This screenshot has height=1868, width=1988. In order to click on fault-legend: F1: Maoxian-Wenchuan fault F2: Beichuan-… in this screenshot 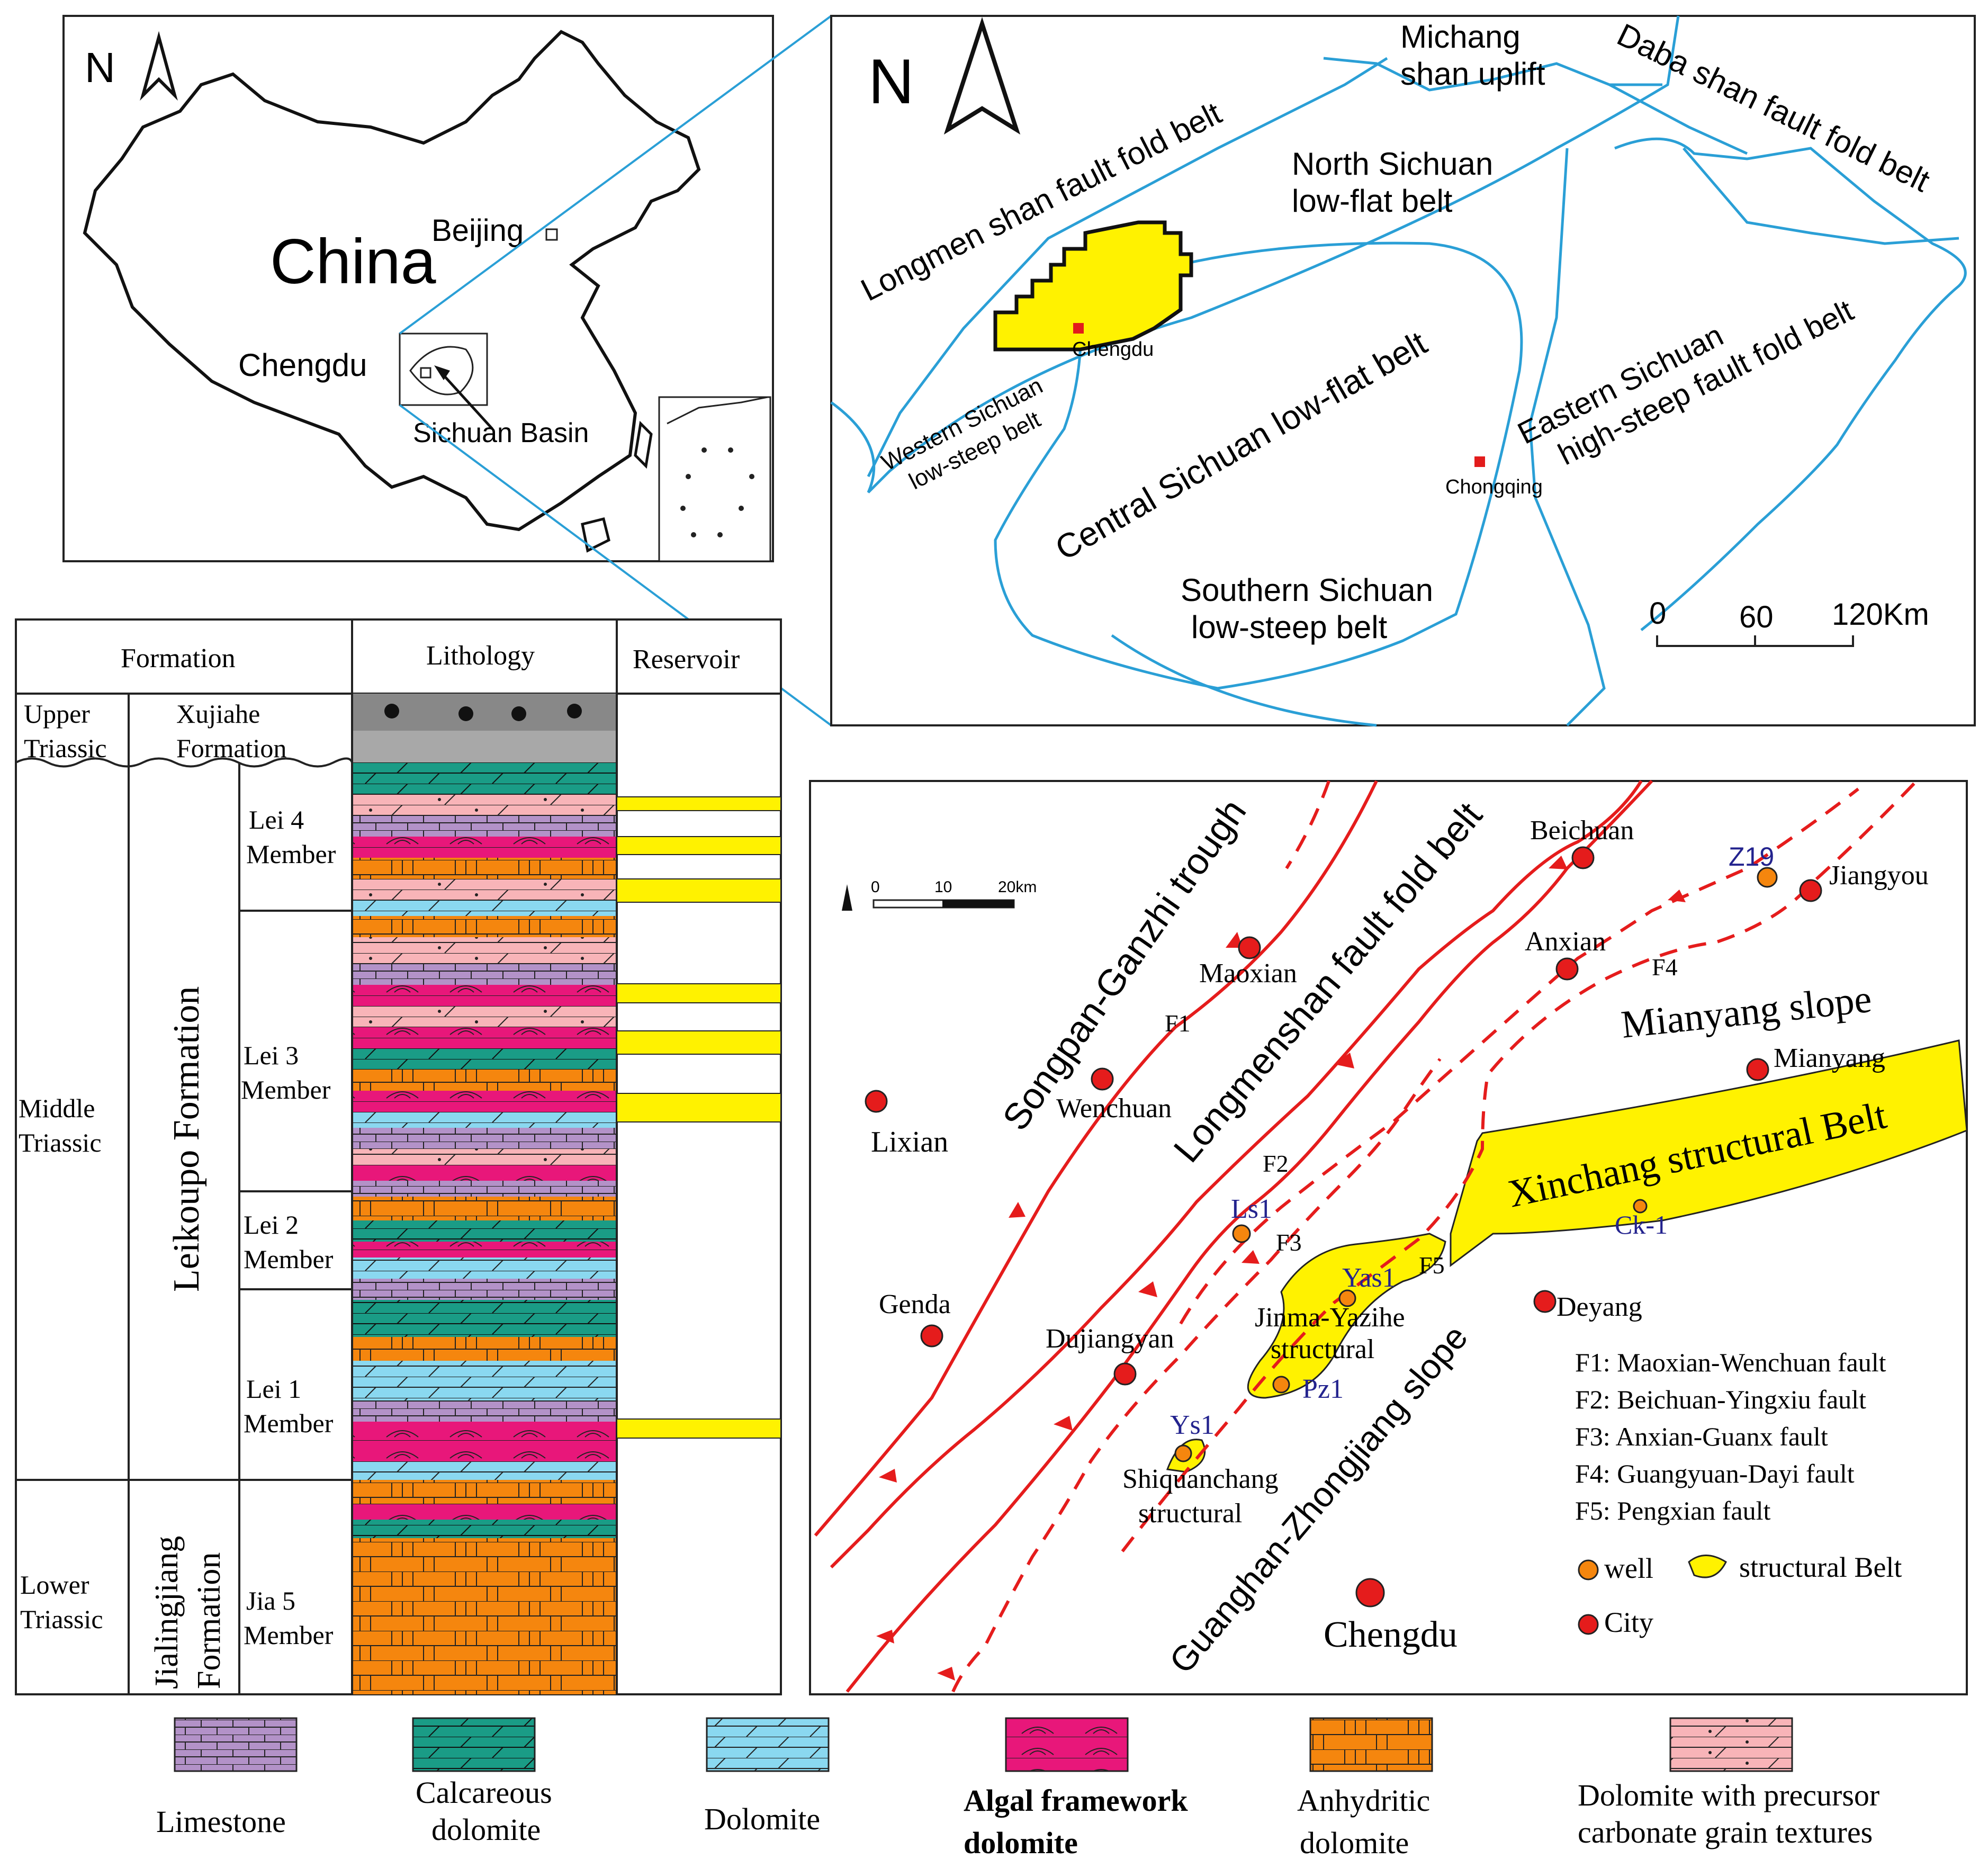, I will do `click(1730, 1436)`.